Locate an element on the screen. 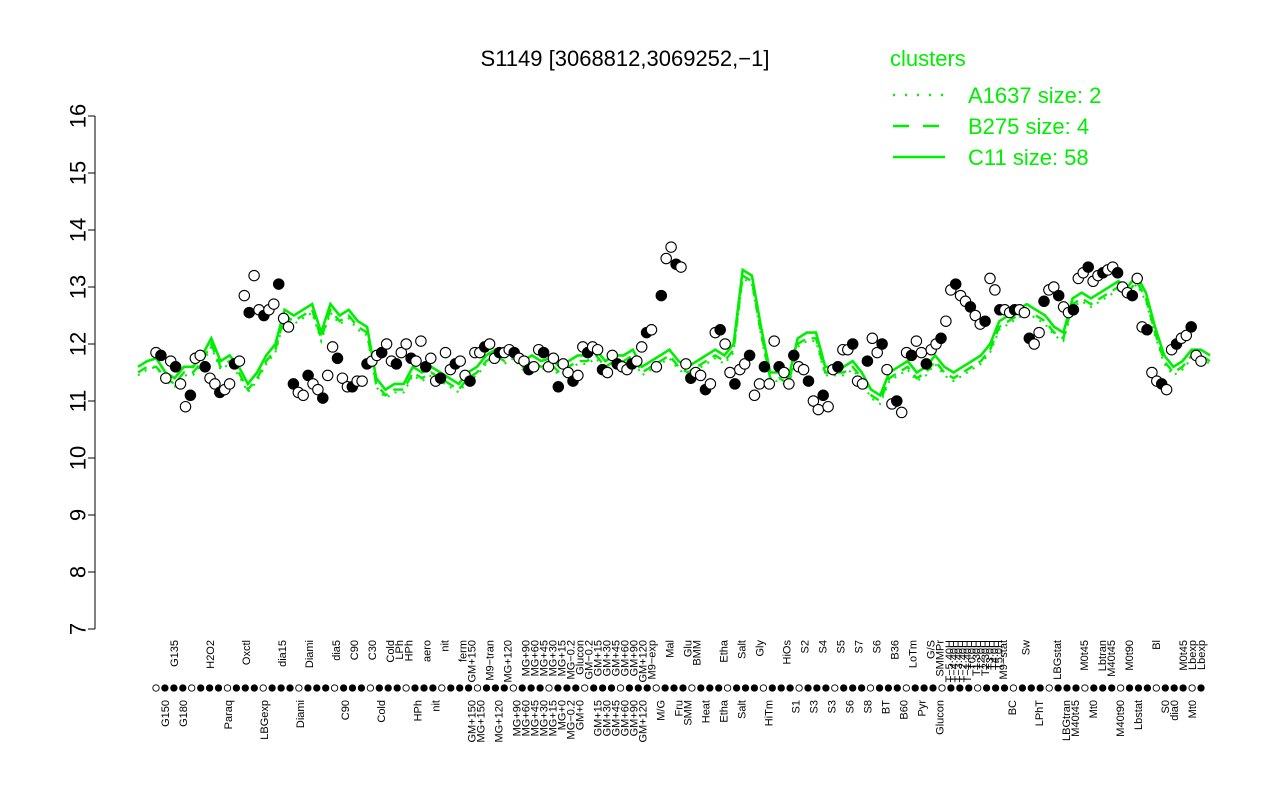 The height and width of the screenshot is (800, 1280). x-tick-label: MG+90 is located at coordinates (517, 718).